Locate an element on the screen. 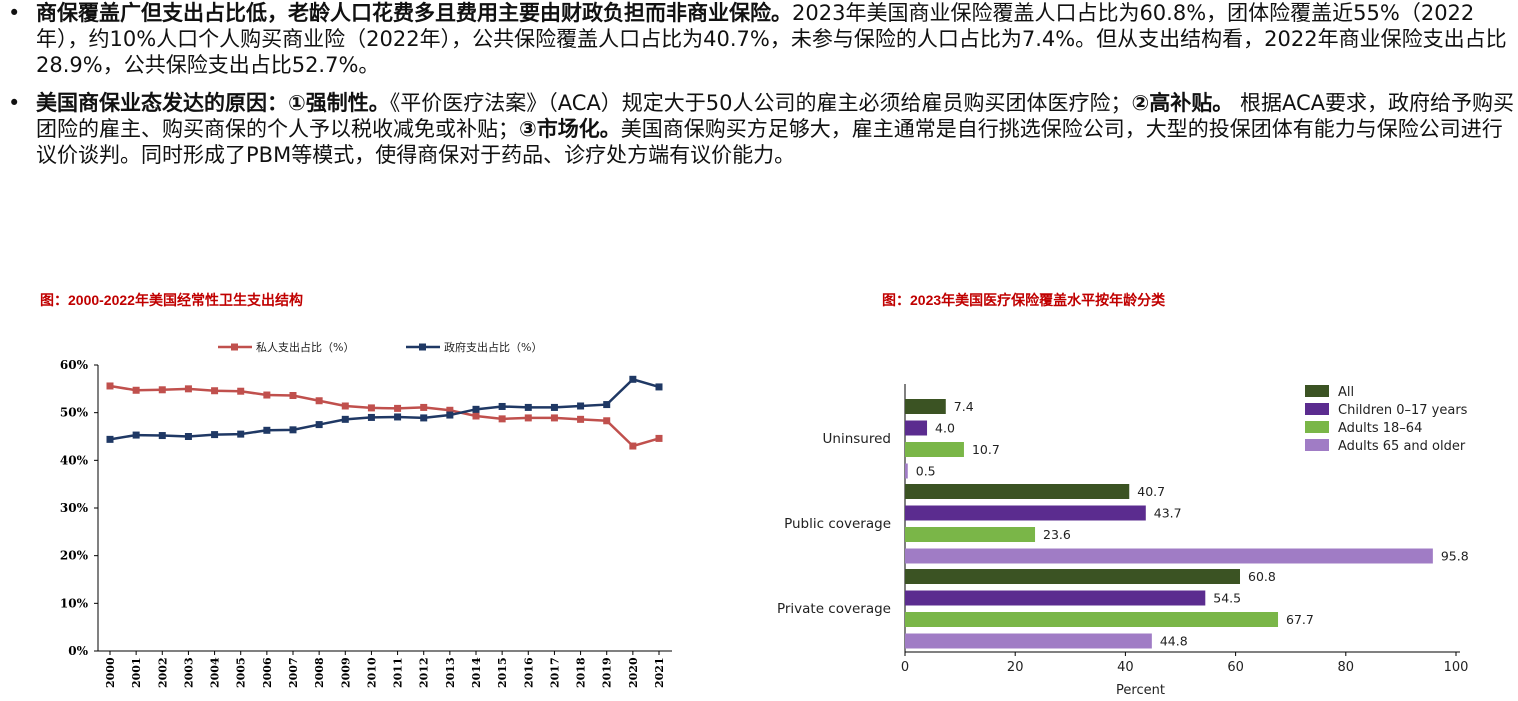 The height and width of the screenshot is (701, 1518). x-tick-label: 2002 is located at coordinates (162, 672).